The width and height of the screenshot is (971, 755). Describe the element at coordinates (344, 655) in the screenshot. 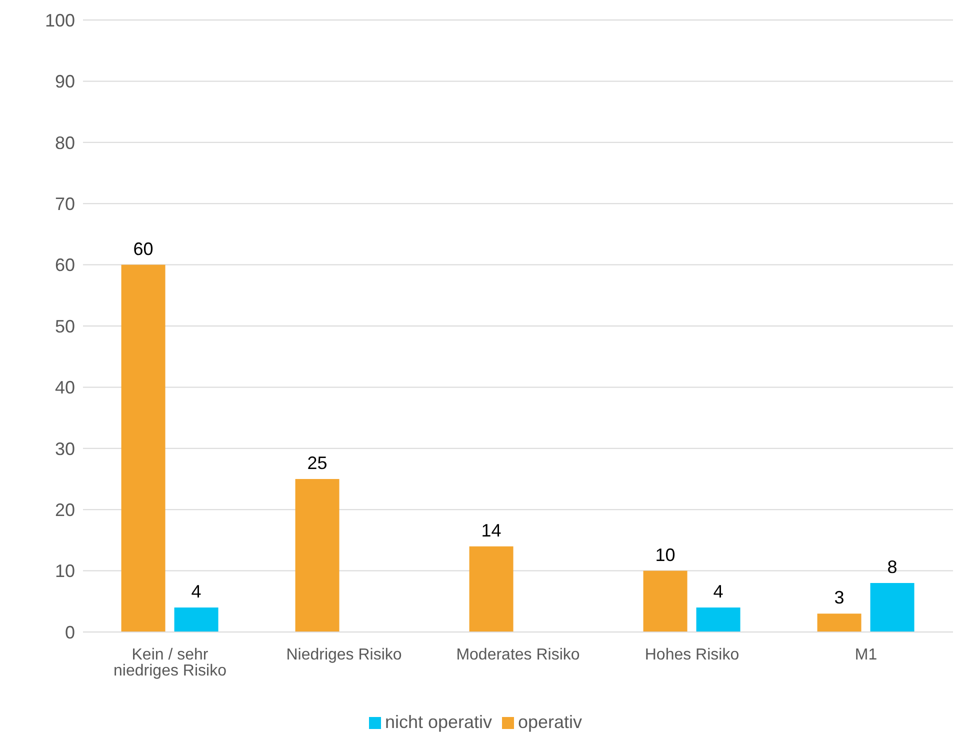

I see `x-tick-label: Niedriges Risiko` at that location.